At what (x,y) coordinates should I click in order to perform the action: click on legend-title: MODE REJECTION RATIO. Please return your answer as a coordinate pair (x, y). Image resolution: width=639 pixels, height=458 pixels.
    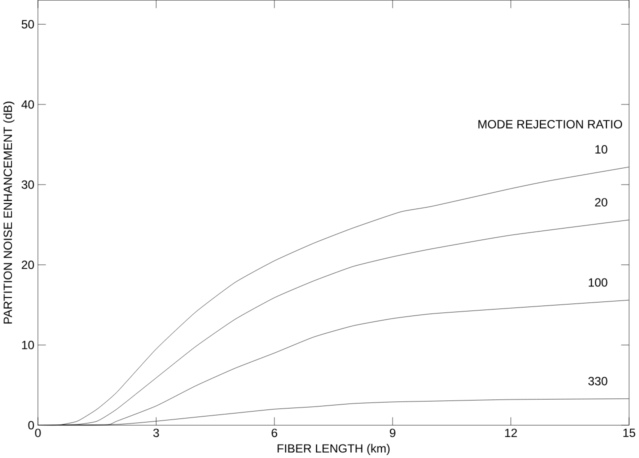
    Looking at the image, I should click on (550, 124).